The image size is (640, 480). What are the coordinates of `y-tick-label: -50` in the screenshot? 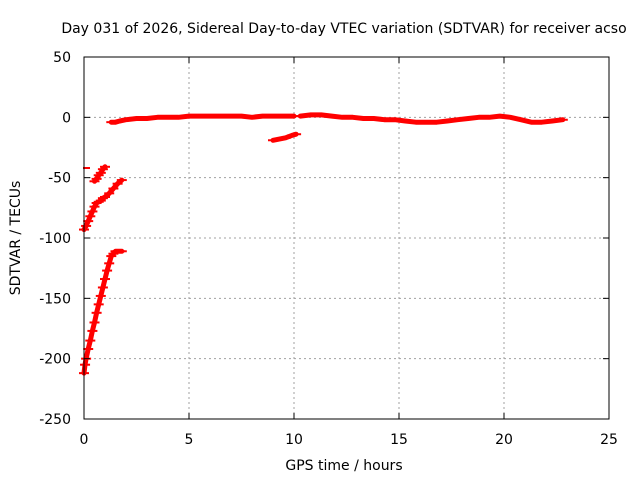 It's located at (59, 179).